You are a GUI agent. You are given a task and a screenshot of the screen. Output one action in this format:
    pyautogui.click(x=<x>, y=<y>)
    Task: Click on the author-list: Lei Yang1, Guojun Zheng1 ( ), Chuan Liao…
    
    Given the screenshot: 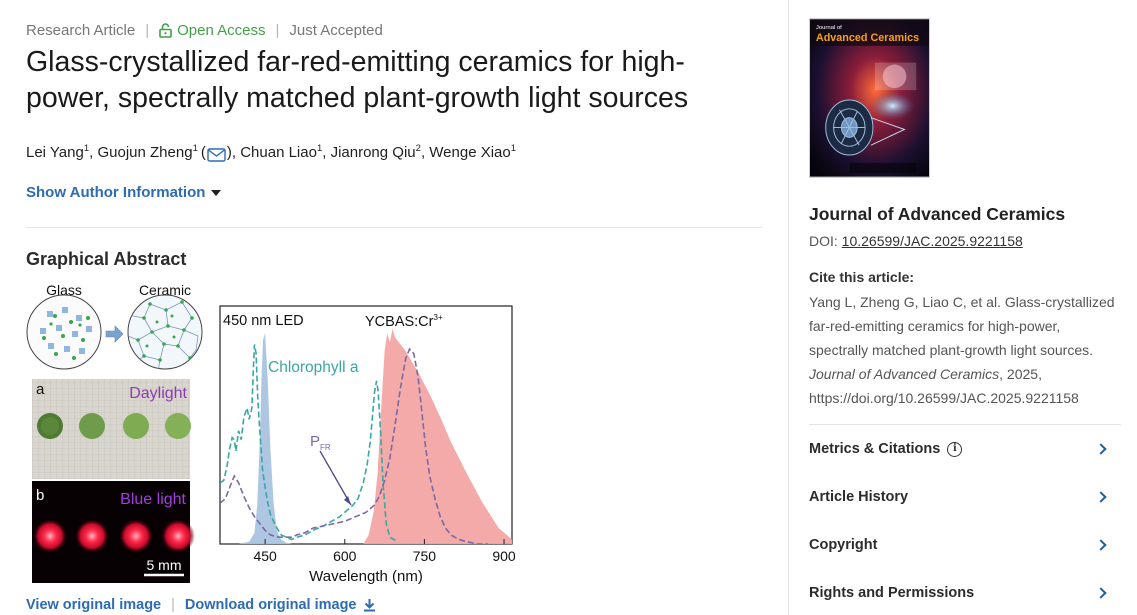 What is the action you would take?
    pyautogui.click(x=271, y=152)
    